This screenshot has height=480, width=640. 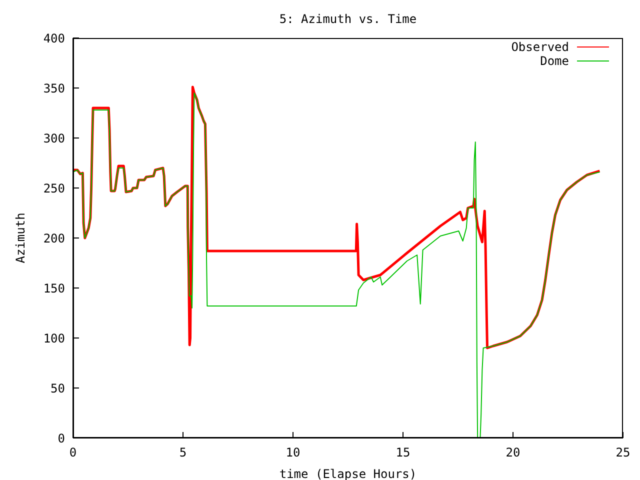 What do you see at coordinates (61, 438) in the screenshot?
I see `y-tick-label: 0` at bounding box center [61, 438].